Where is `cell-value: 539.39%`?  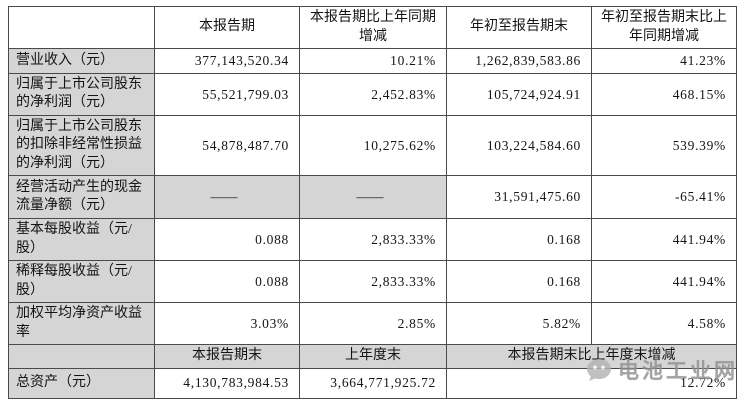
cell-value: 539.39% is located at coordinates (664, 145).